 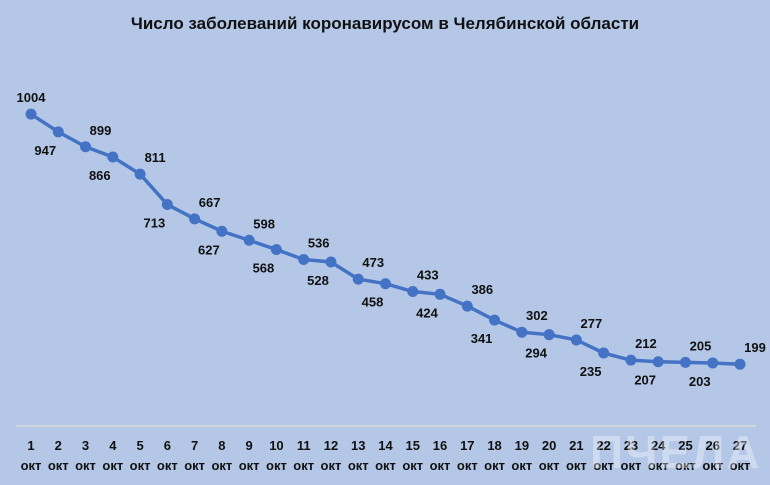 I want to click on x-tick-label: 12, so click(x=331, y=445).